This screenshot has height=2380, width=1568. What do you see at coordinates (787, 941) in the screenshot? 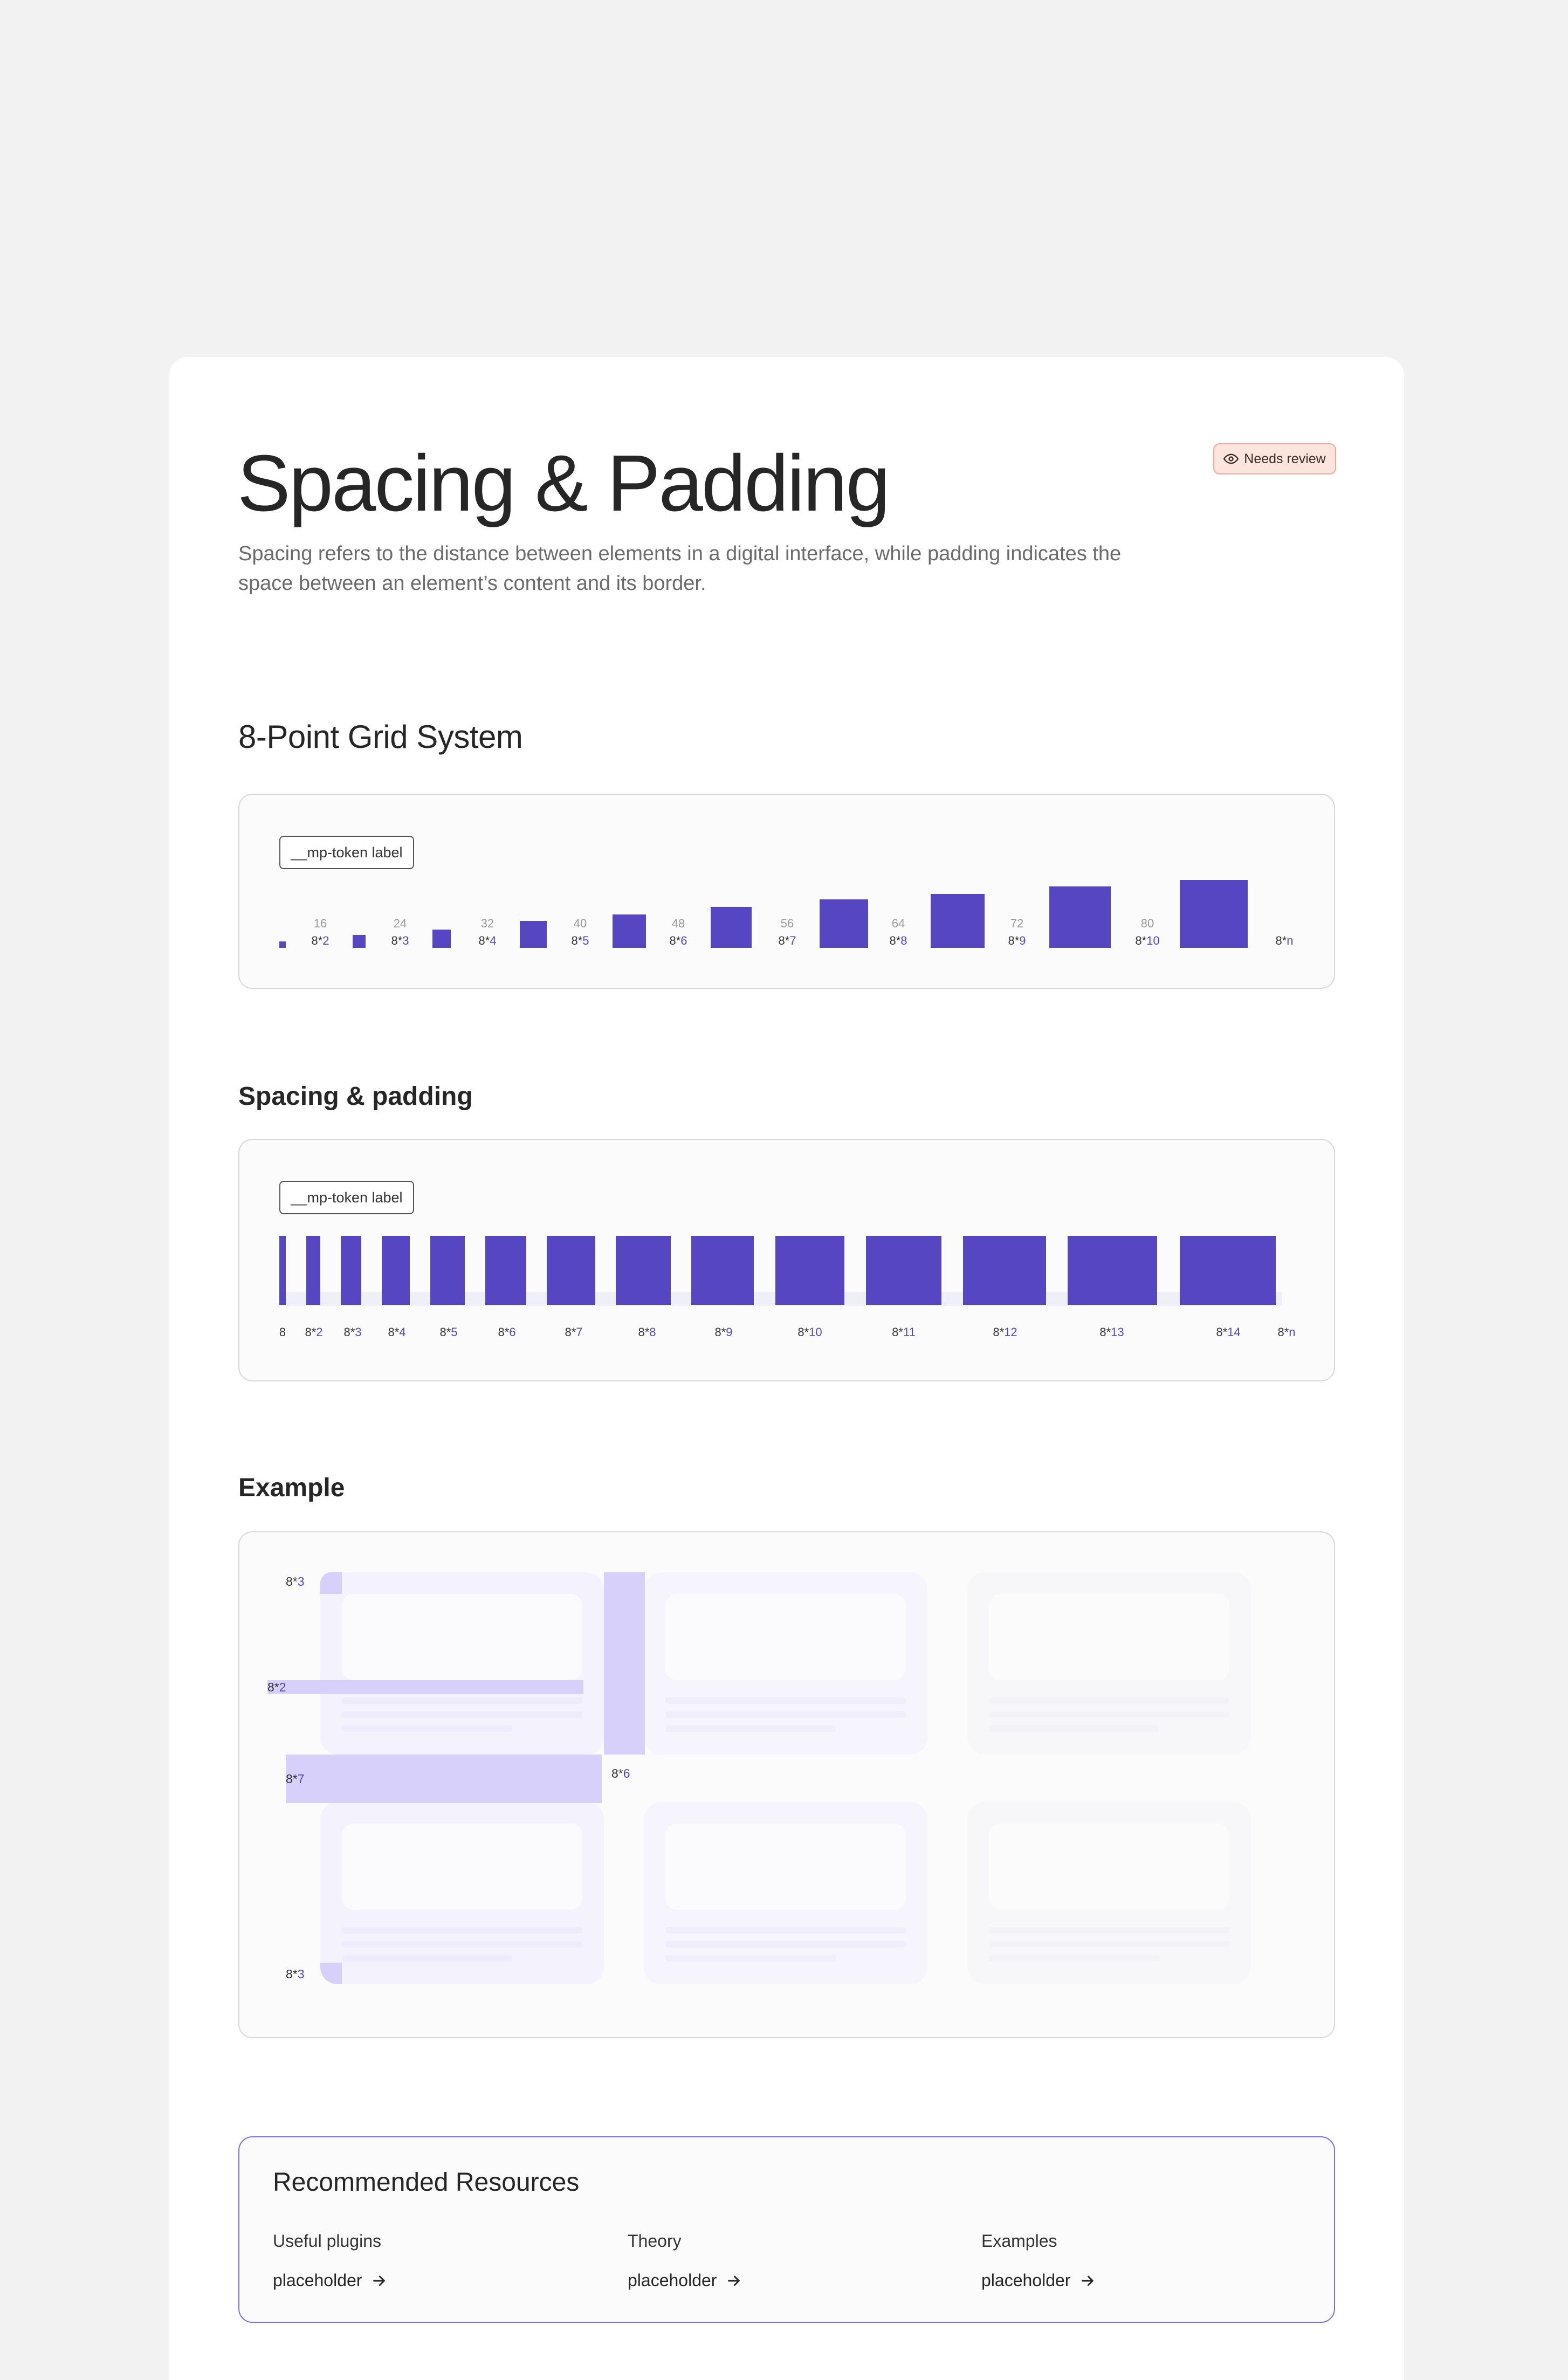
I see `grid-multiplier-label: 8*7` at bounding box center [787, 941].